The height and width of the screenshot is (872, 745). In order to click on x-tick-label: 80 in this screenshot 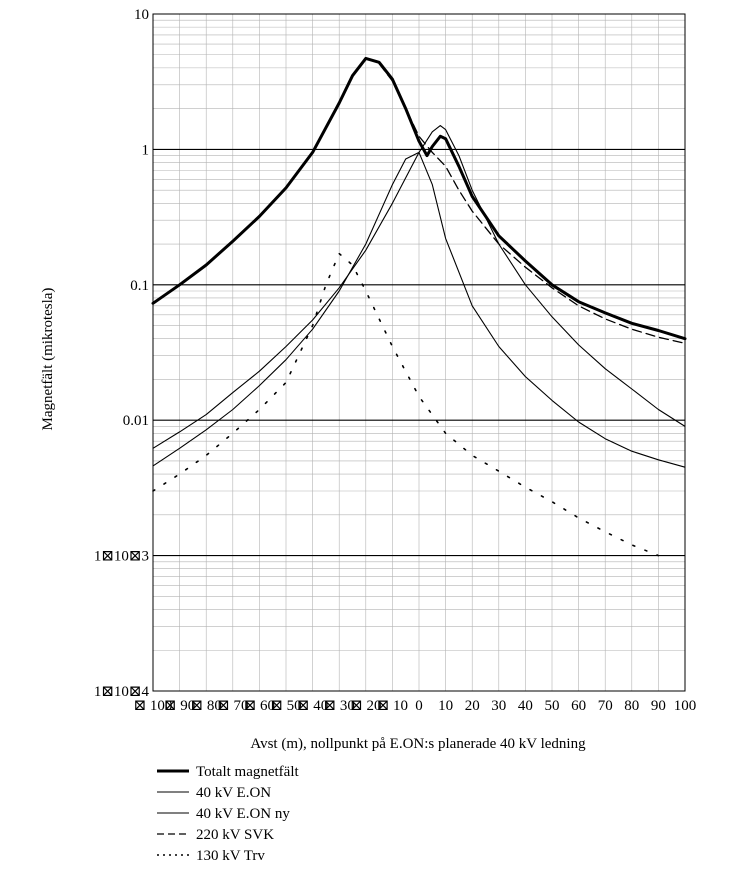, I will do `click(631, 706)`.